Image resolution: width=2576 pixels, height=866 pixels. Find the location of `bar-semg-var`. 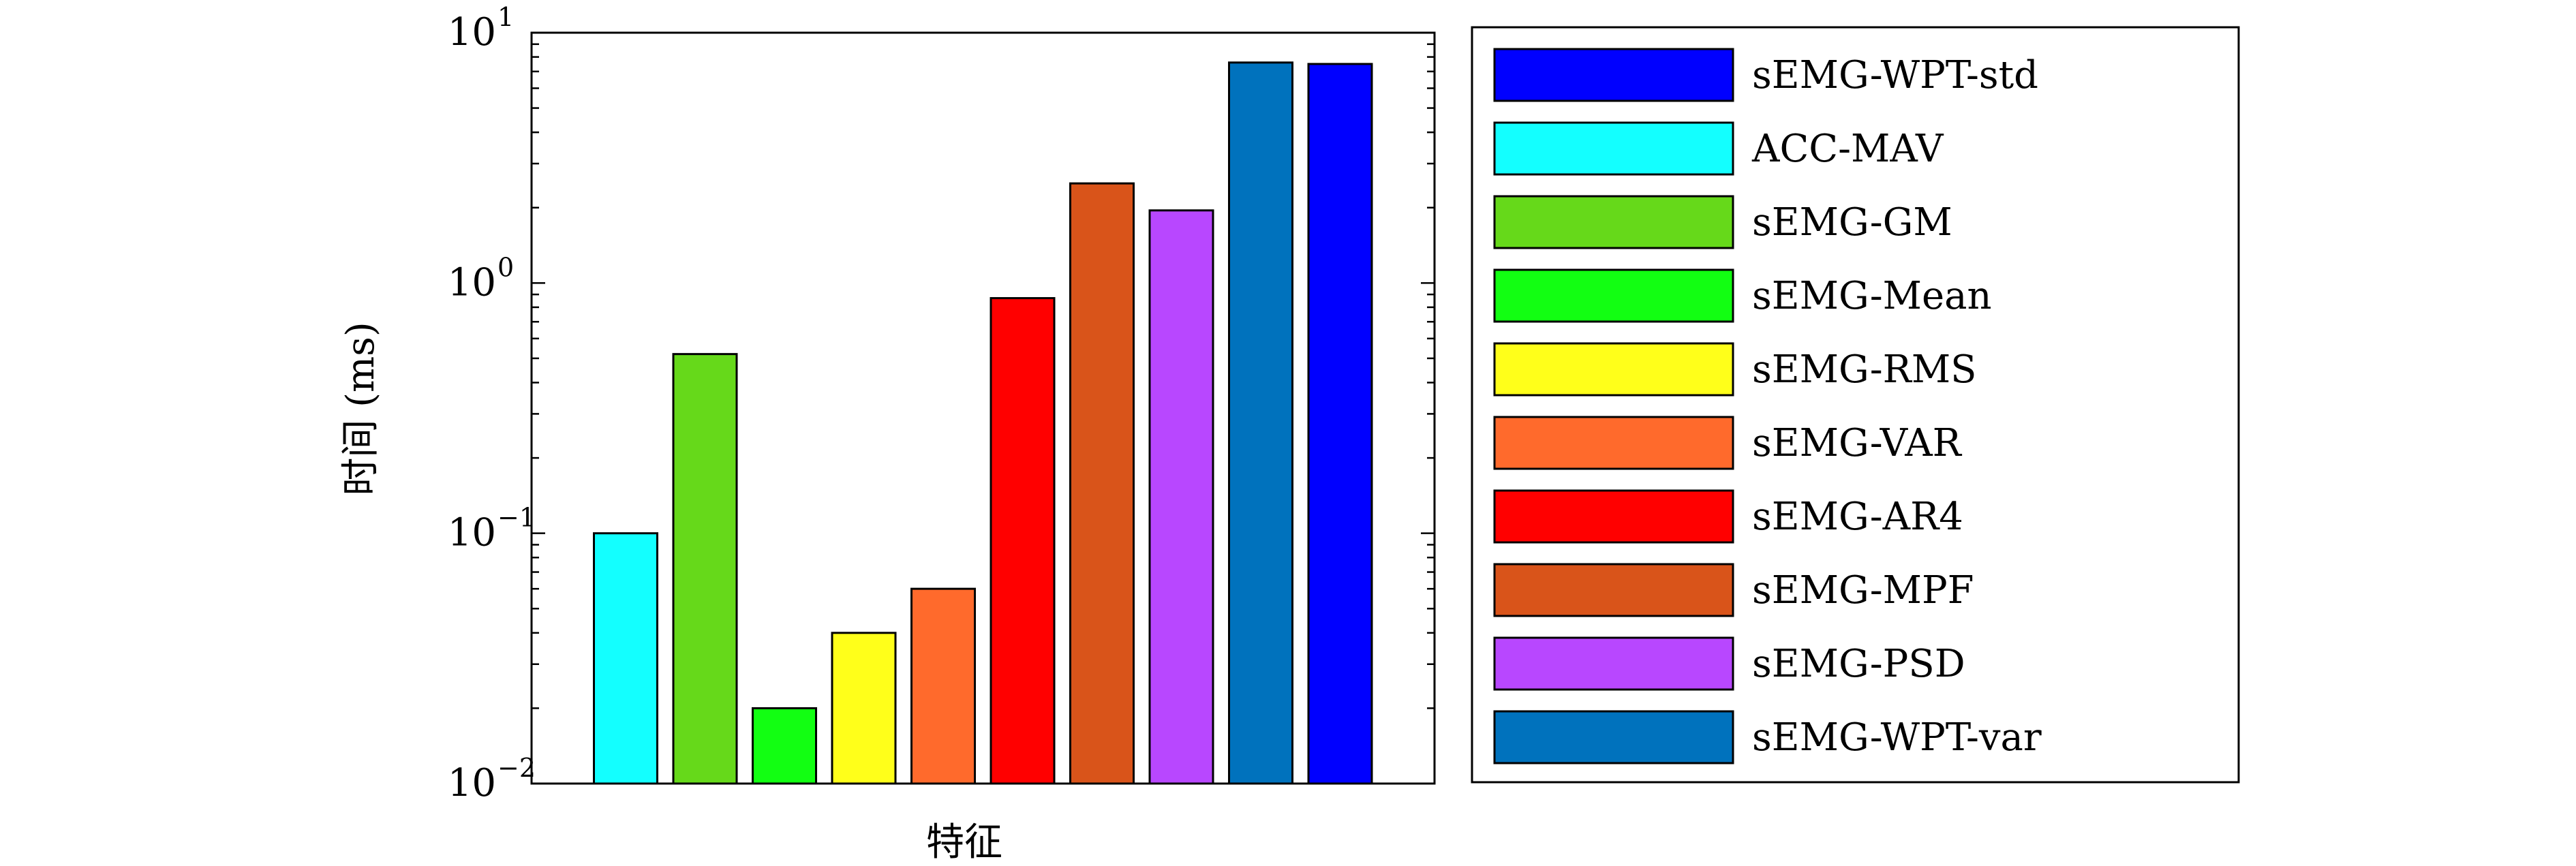

bar-semg-var is located at coordinates (943, 686).